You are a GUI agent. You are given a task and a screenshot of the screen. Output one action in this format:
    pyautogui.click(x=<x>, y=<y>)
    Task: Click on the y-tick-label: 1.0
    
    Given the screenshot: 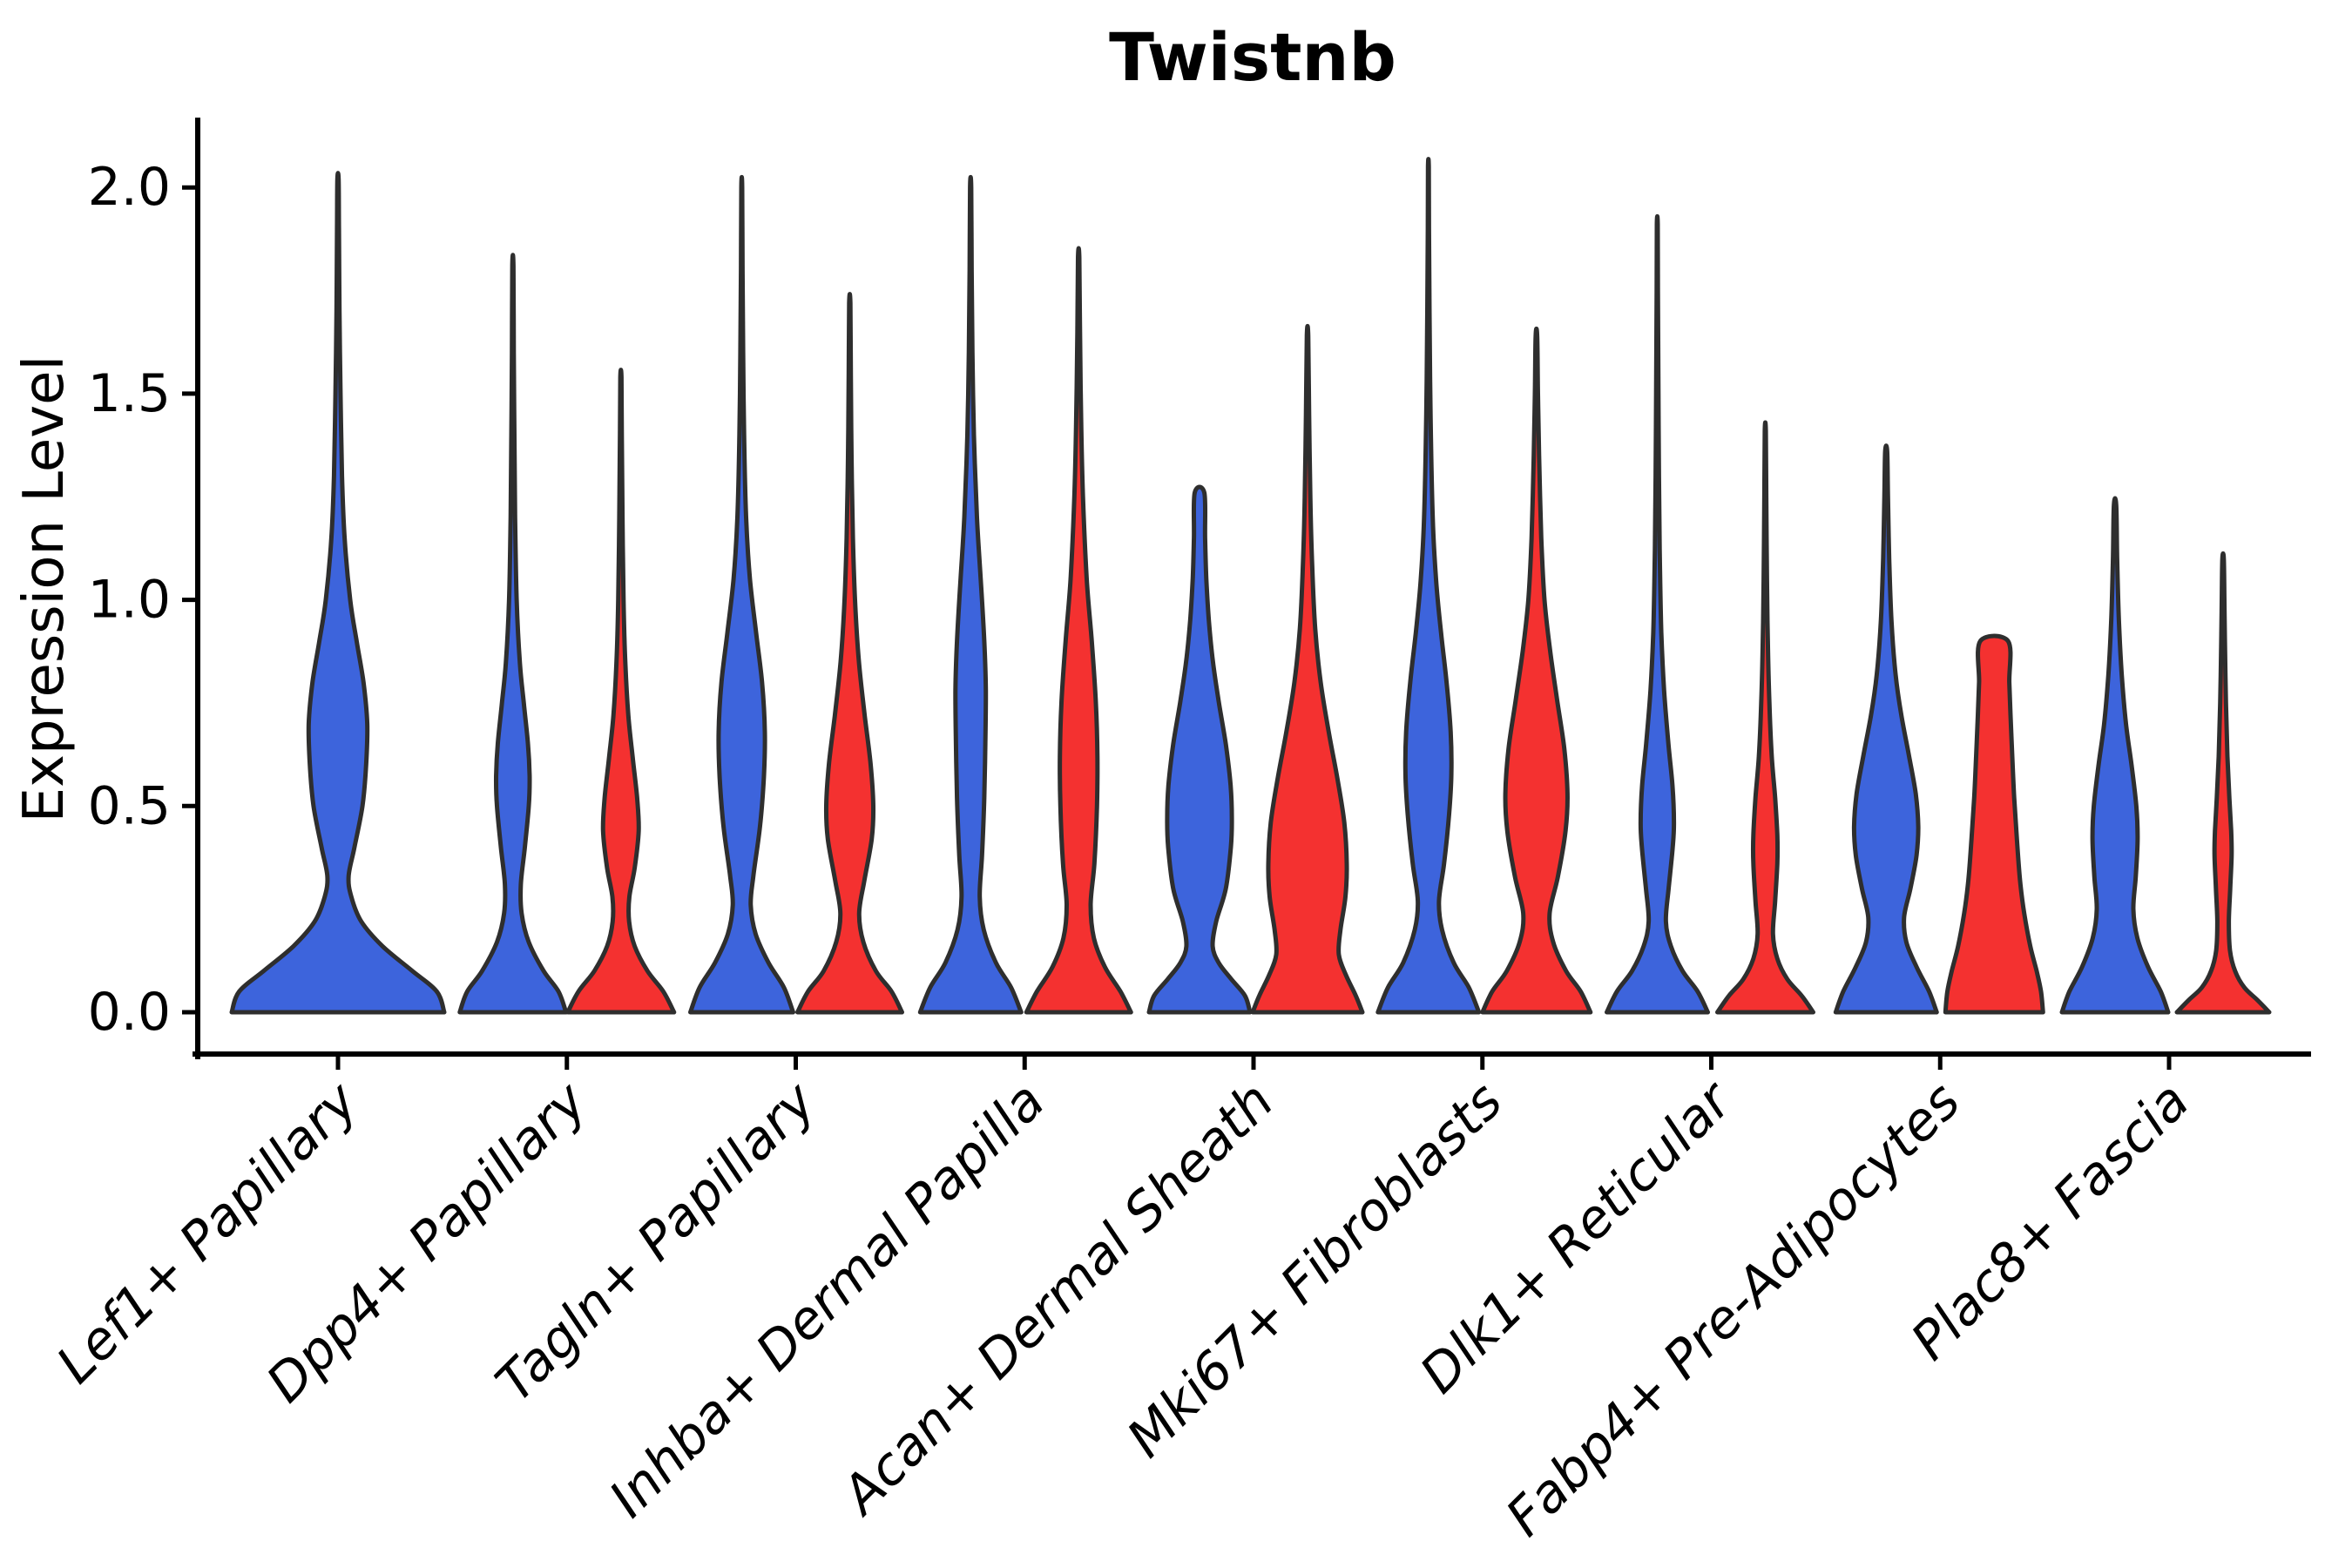 What is the action you would take?
    pyautogui.click(x=129, y=600)
    